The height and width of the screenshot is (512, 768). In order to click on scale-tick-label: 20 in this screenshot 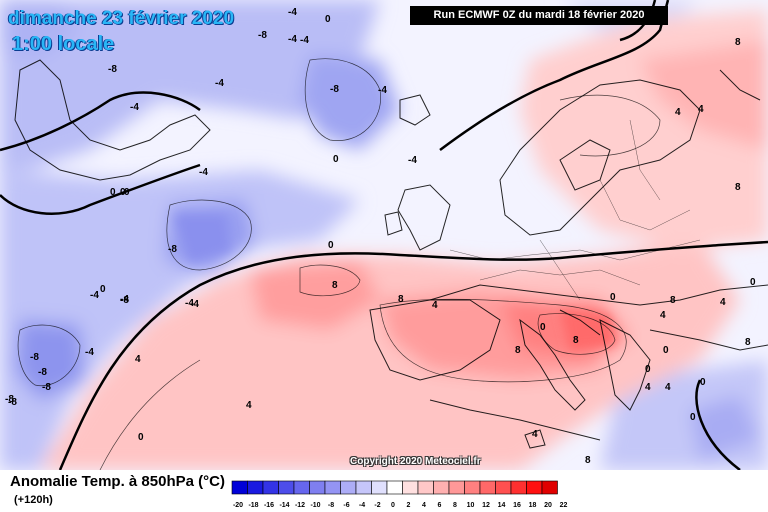, I will do `click(548, 505)`.